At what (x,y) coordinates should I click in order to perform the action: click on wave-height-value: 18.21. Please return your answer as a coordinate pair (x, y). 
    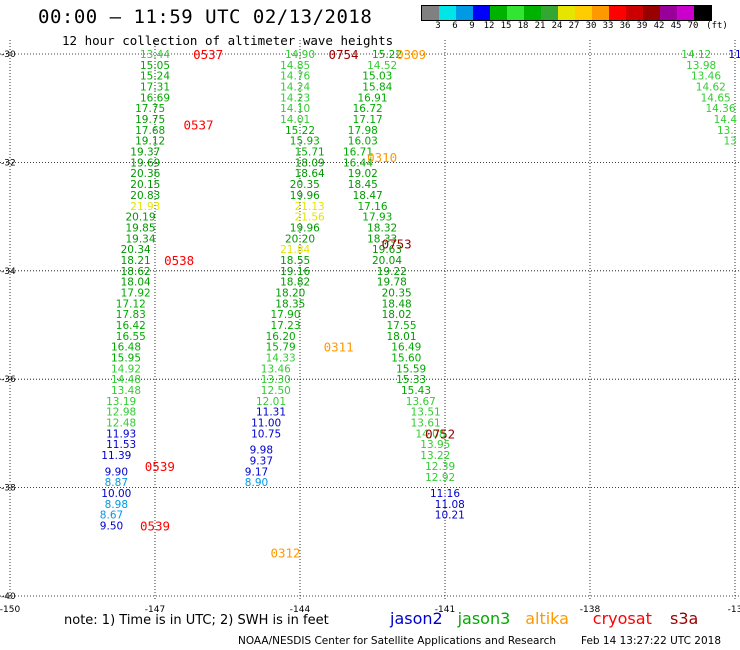
    Looking at the image, I should click on (136, 261).